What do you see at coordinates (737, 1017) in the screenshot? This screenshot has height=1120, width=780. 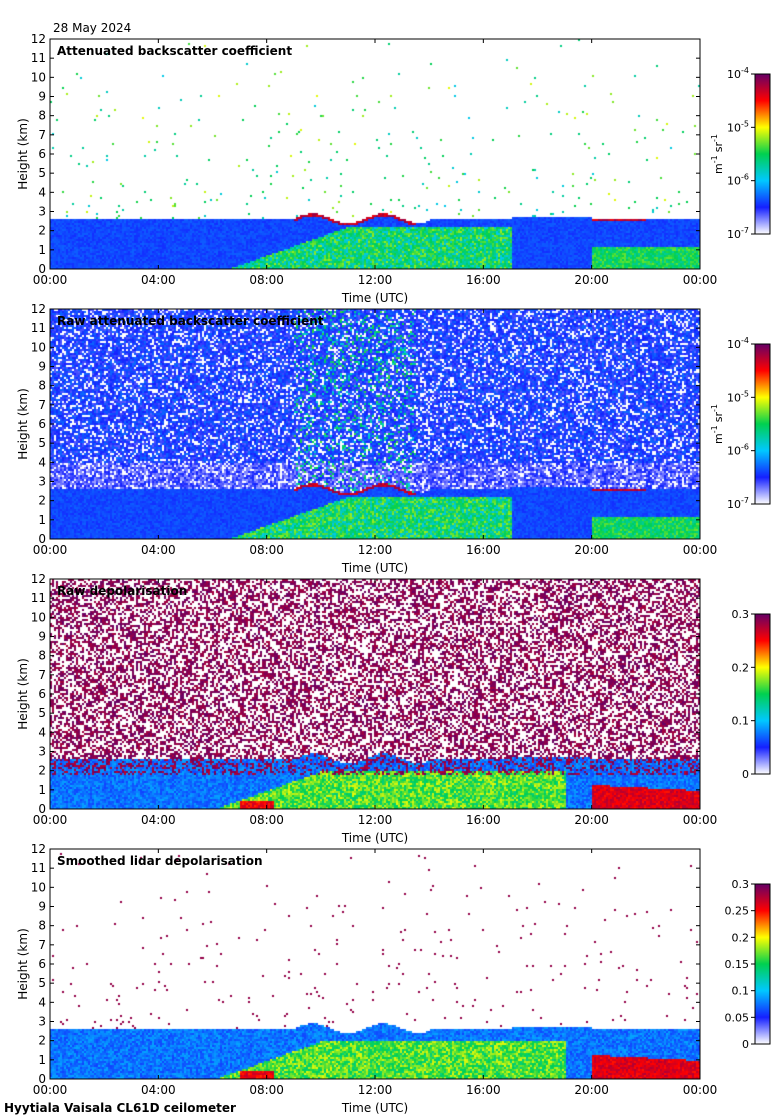 I see `colorbar-tick-label: 0.05` at bounding box center [737, 1017].